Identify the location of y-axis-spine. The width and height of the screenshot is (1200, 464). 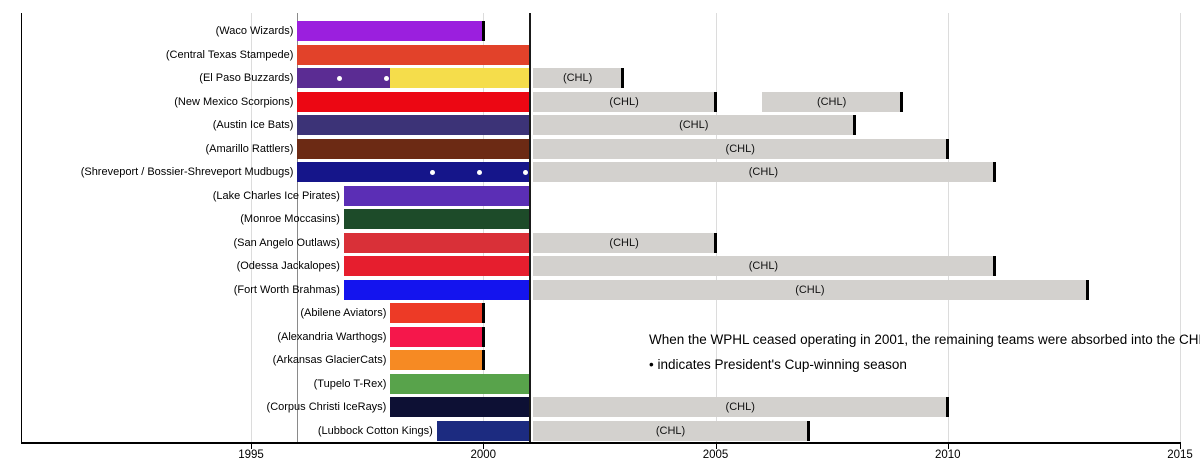
(21, 227).